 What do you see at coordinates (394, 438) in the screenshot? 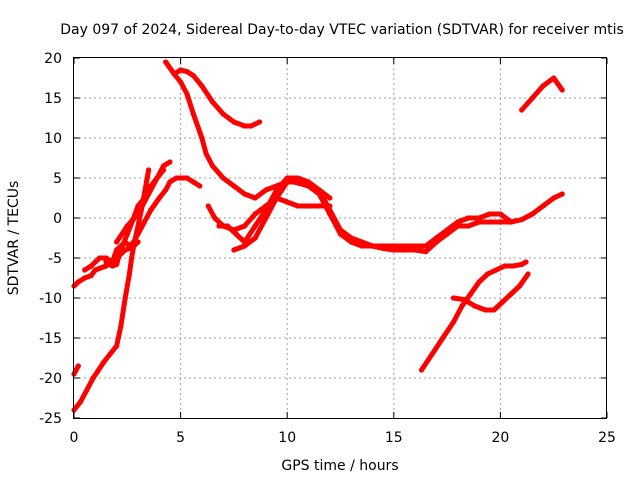
I see `x-tick-label: 15` at bounding box center [394, 438].